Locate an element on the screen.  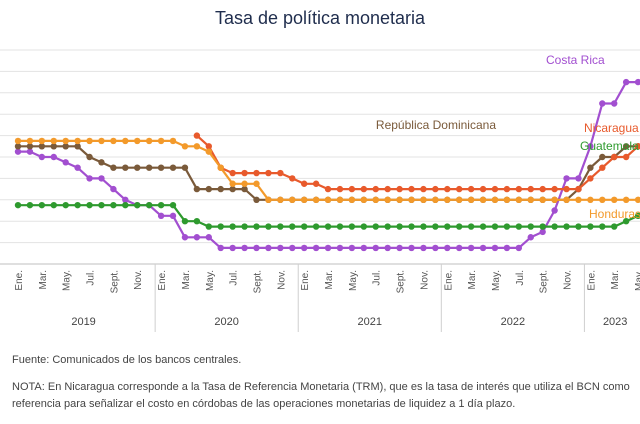
year-label: 2019 is located at coordinates (83, 322).